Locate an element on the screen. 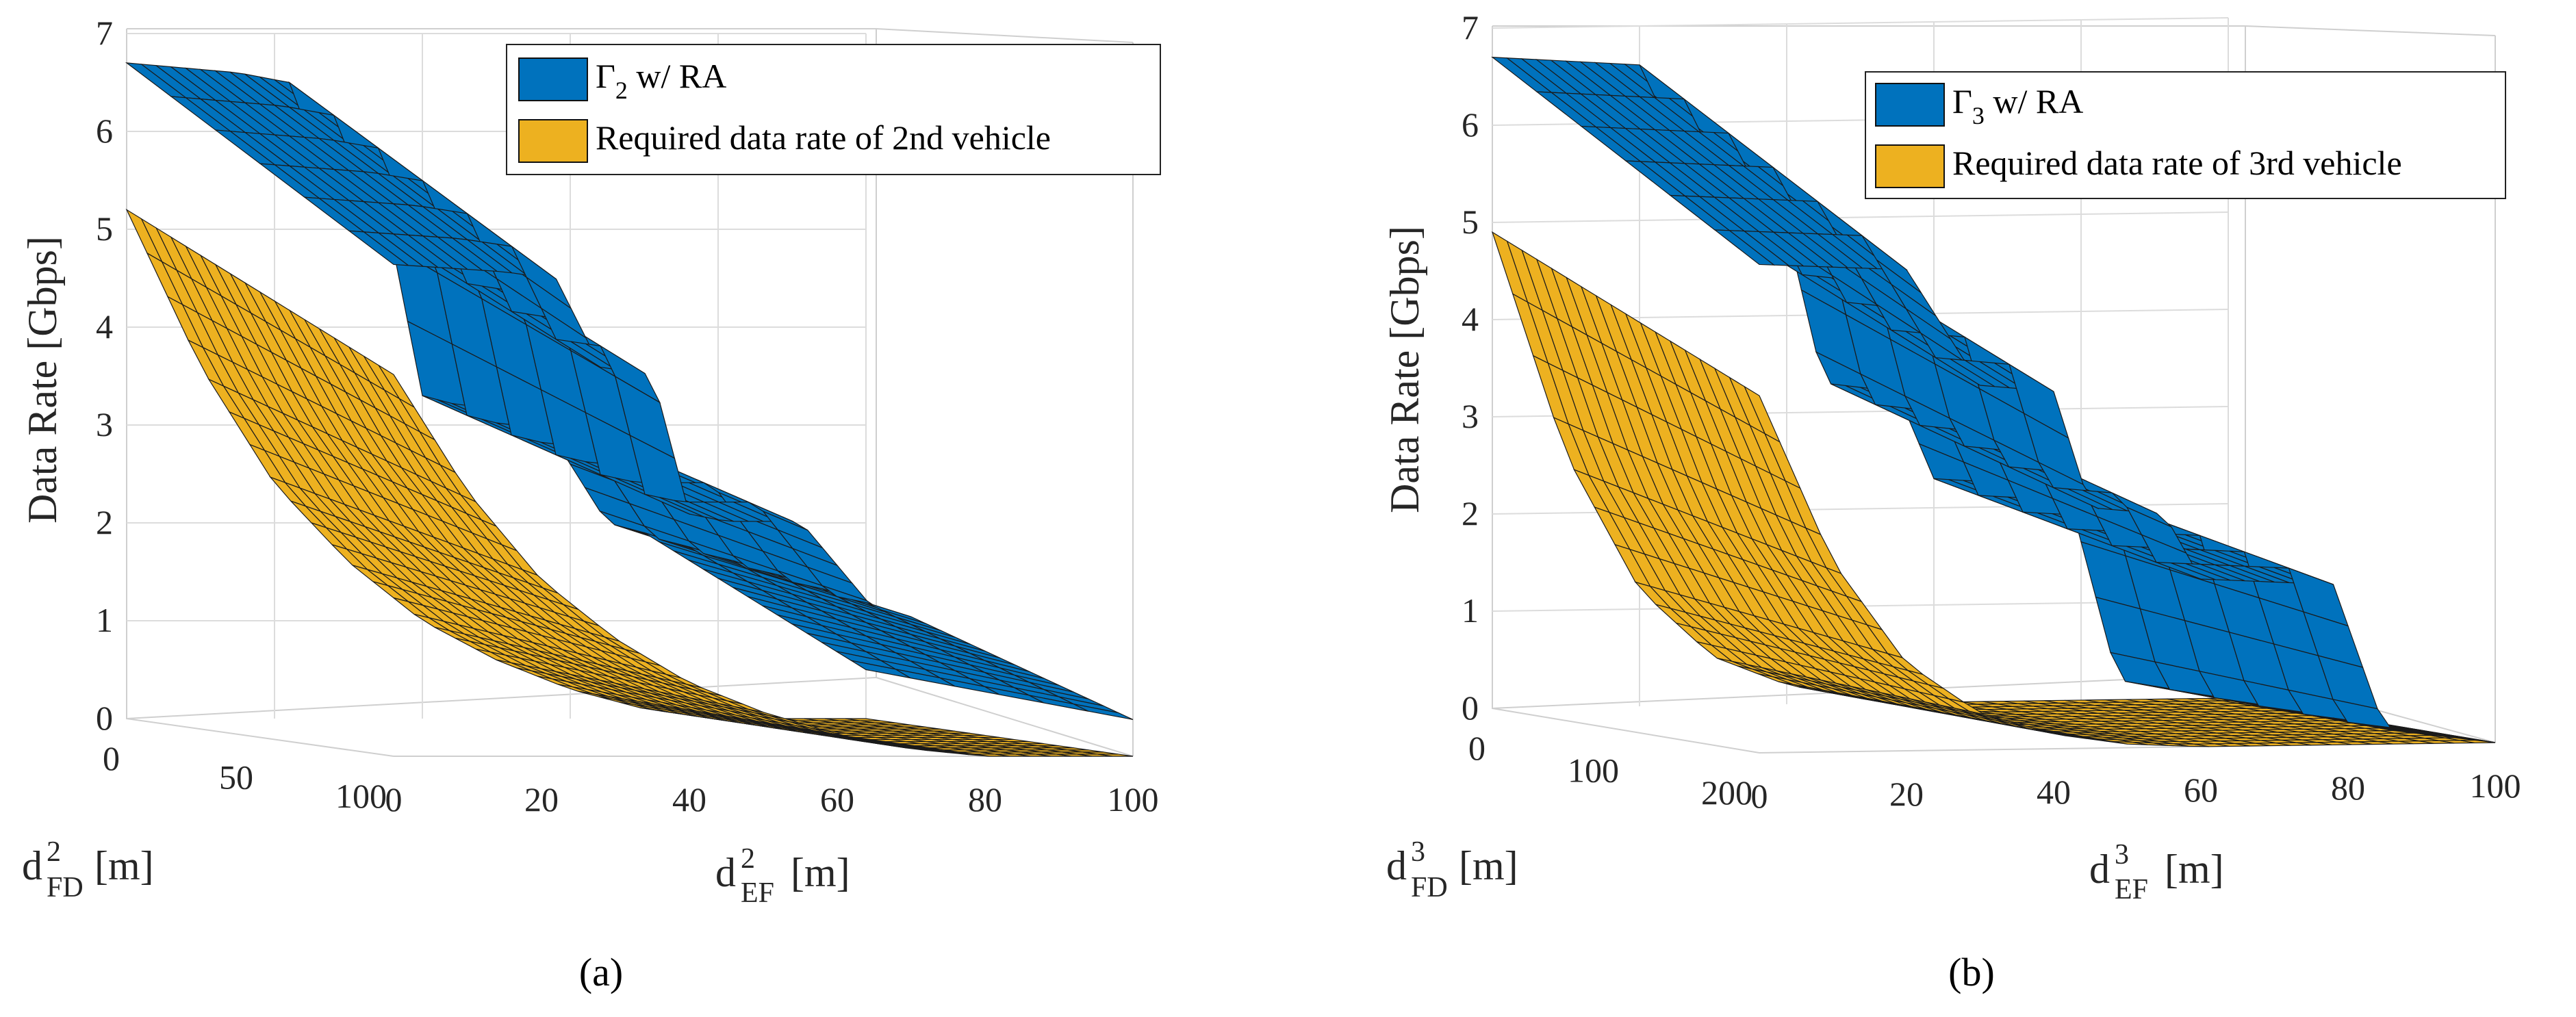 Image resolution: width=2576 pixels, height=1017 pixels. x-tick-labels-a: 0 20 40 60 80 100 is located at coordinates (772, 799).